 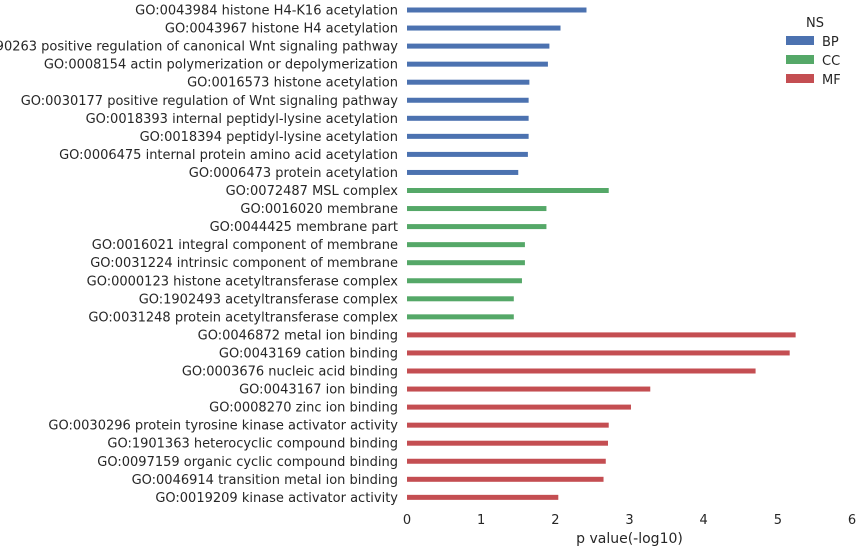 What do you see at coordinates (276, 498) in the screenshot?
I see `category-label: GO:0019209 kinase activator activity` at bounding box center [276, 498].